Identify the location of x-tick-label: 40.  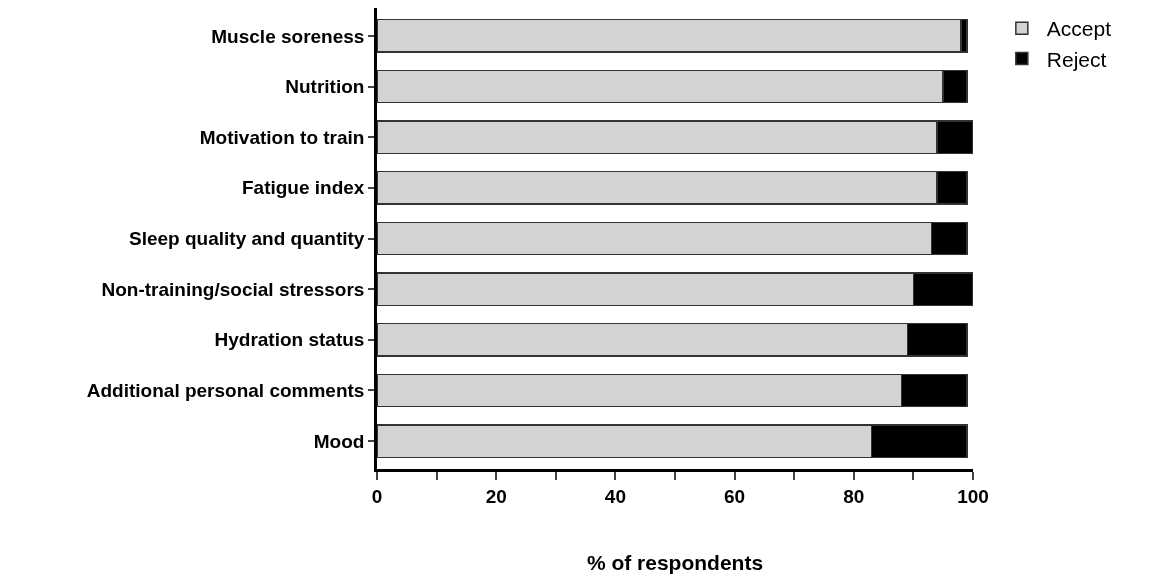
(615, 496).